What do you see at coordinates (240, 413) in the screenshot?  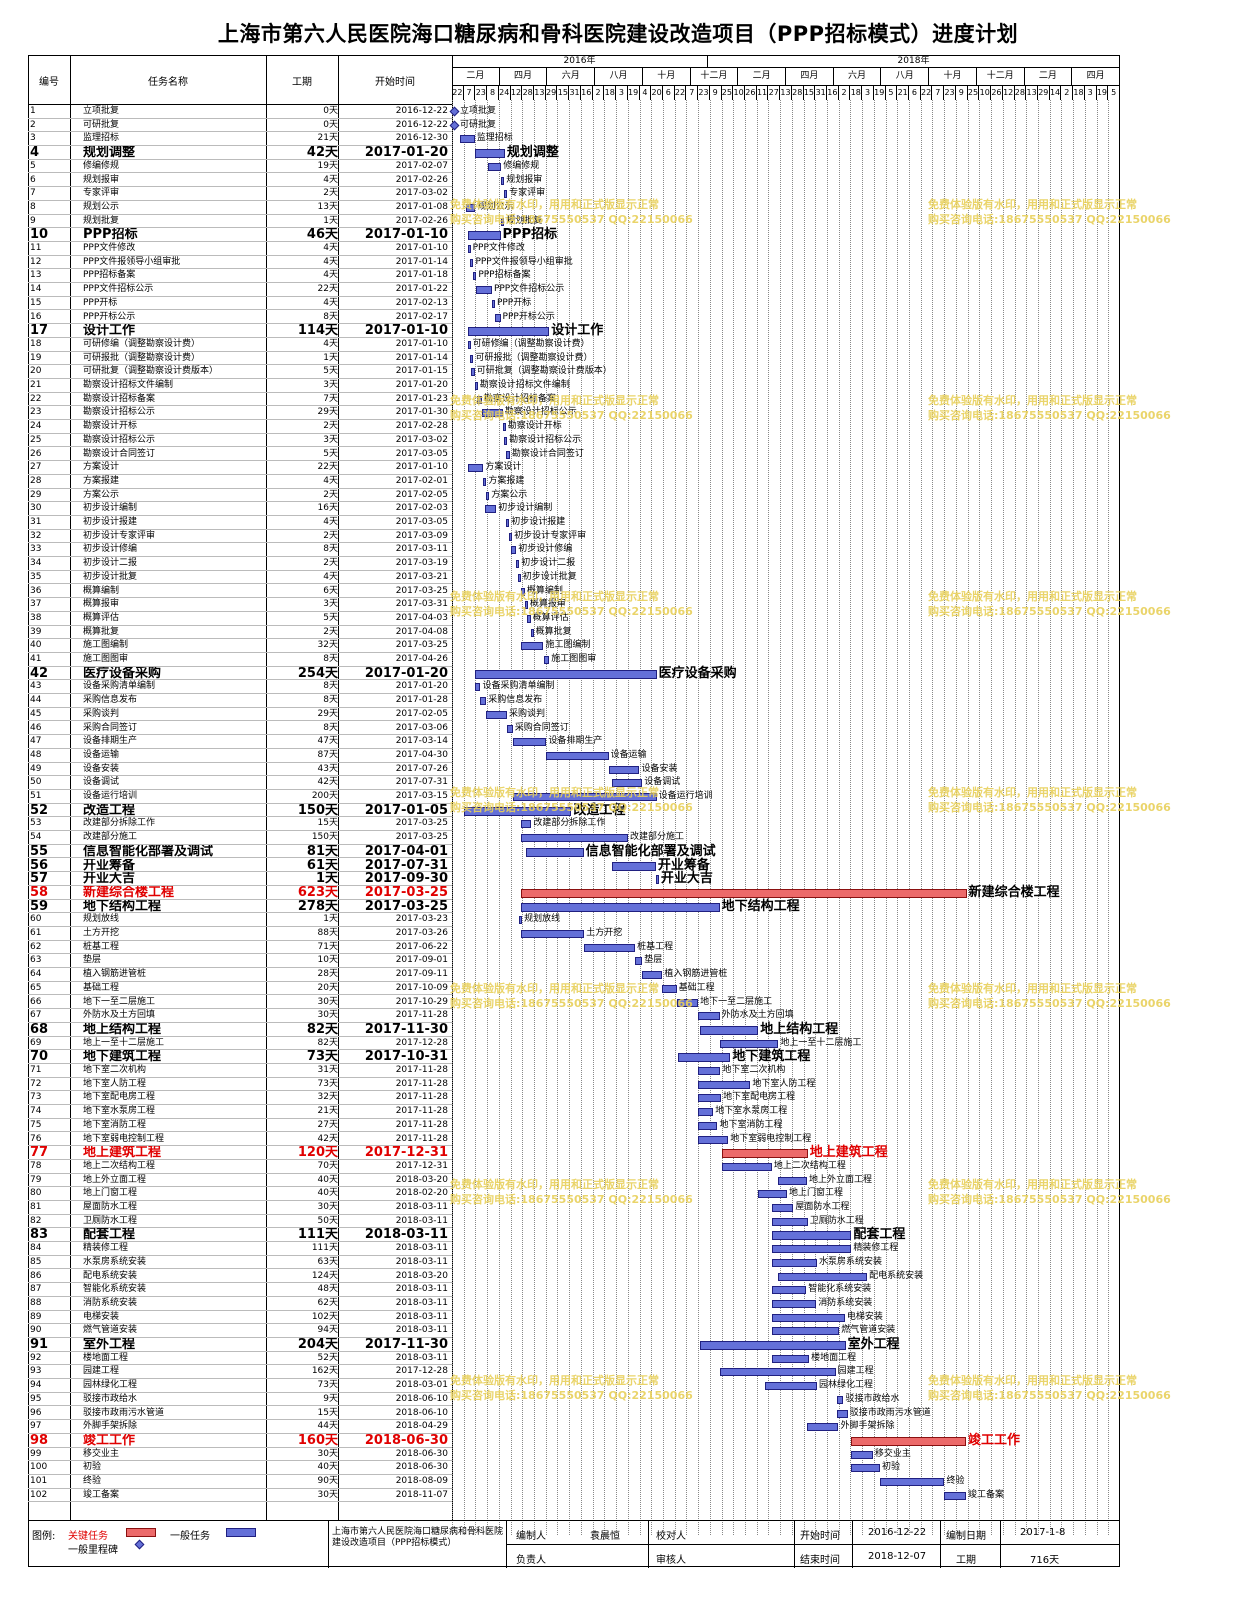 I see `table-row: 23 勘察设计招标公示 29天 2017-01-30` at bounding box center [240, 413].